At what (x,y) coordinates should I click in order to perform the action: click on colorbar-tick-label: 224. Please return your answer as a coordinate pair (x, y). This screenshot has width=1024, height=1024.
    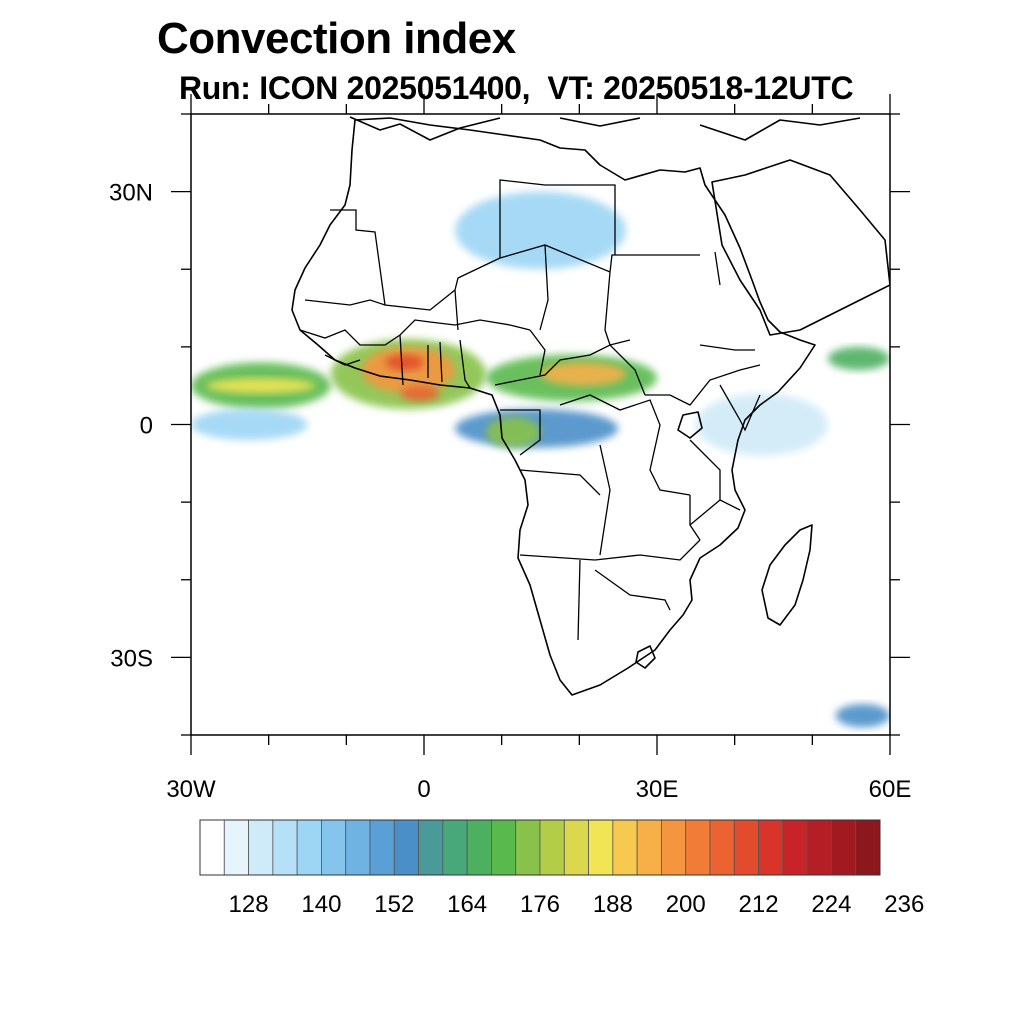
    Looking at the image, I should click on (831, 904).